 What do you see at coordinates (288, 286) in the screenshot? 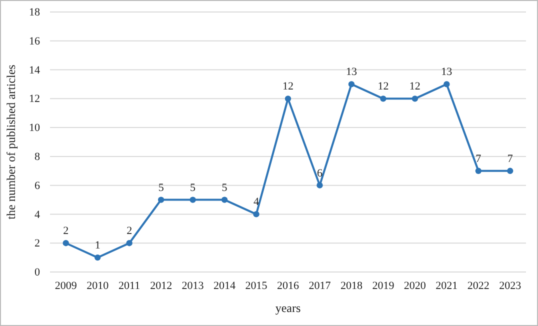
I see `x-tick-label: 2016` at bounding box center [288, 286].